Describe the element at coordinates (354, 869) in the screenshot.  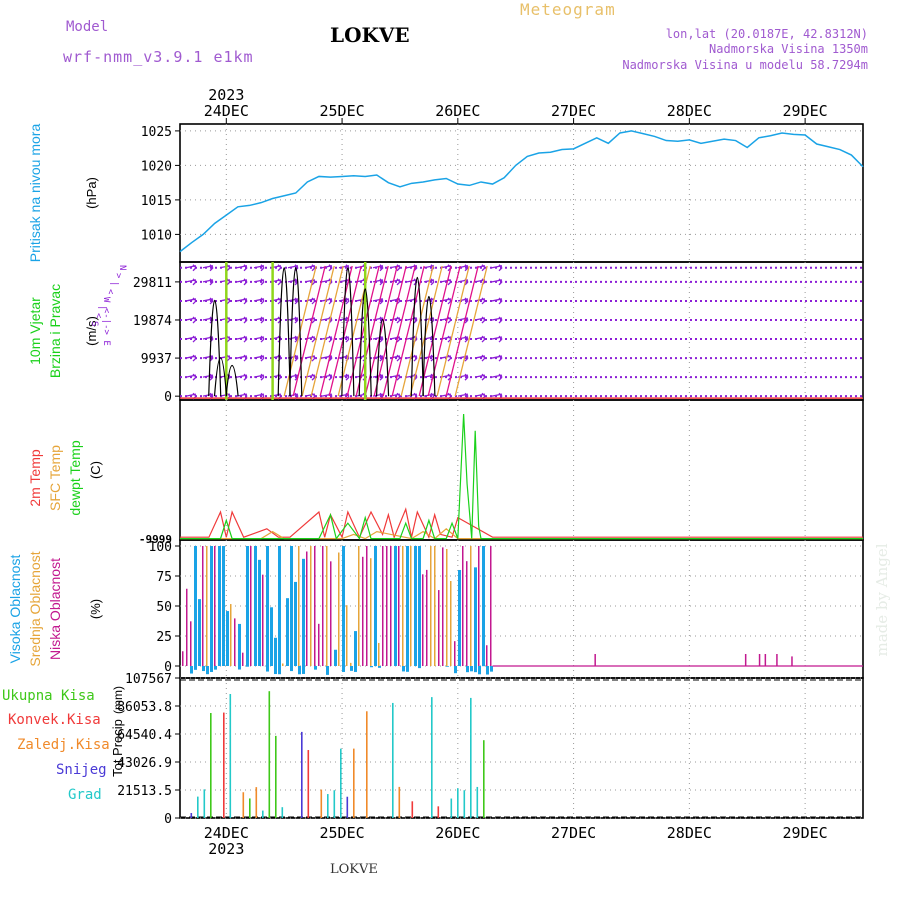
I see `footer-station-label: LOKVE` at that location.